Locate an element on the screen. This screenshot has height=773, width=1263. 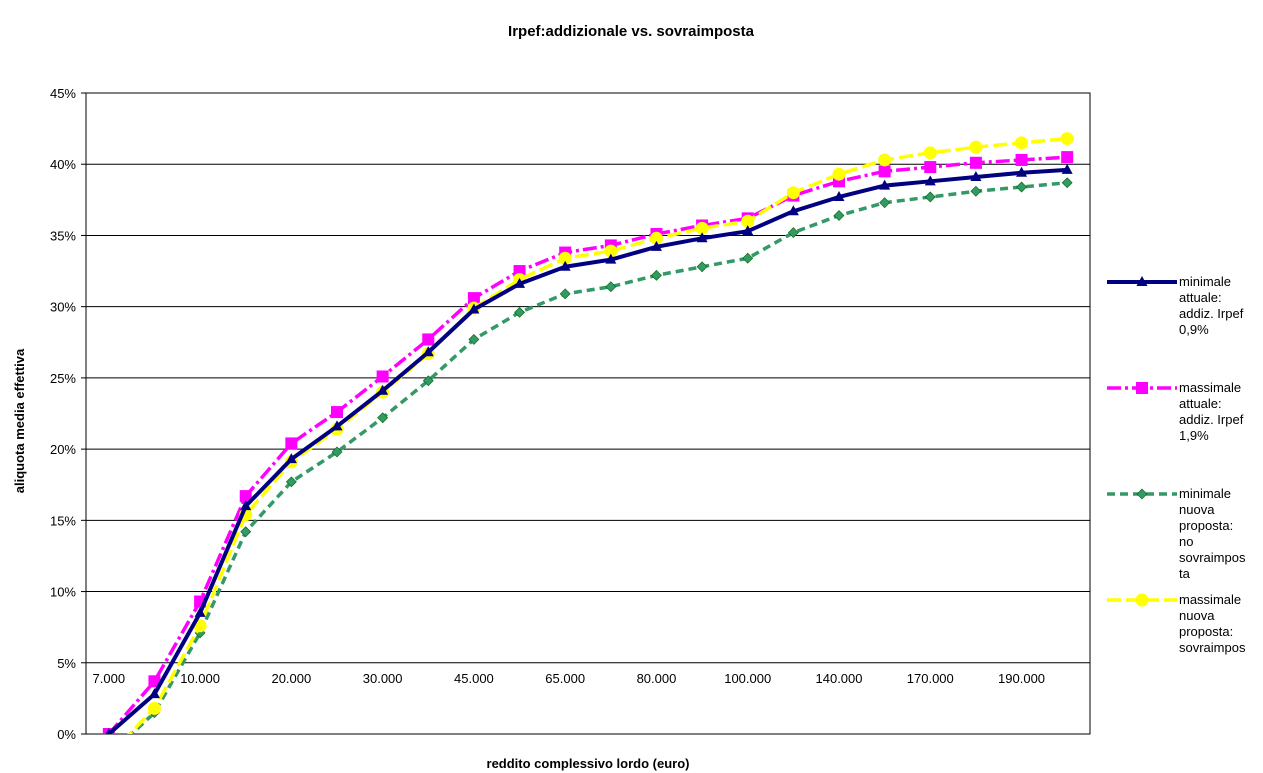
legend-label: minimale nuova proposta: no sovraimpos ta is located at coordinates (1212, 533).